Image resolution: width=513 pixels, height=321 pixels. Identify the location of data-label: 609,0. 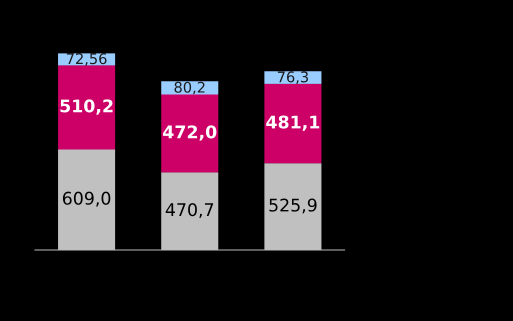
(86, 199).